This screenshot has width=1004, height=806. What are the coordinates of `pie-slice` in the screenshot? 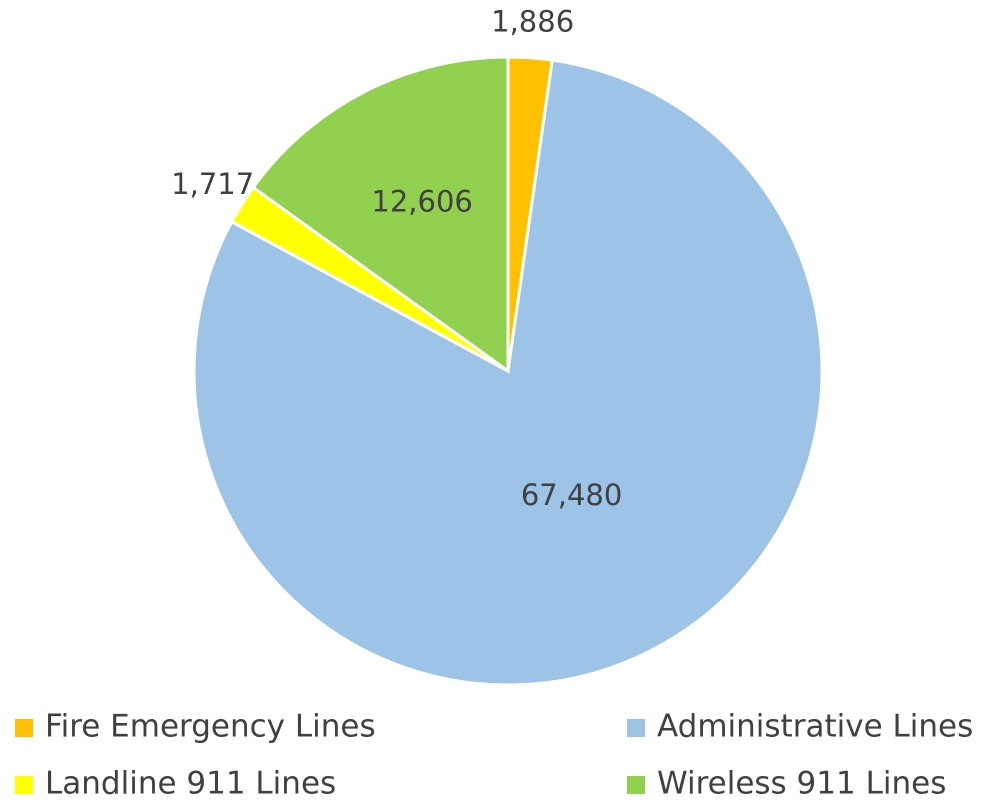 It's located at (380, 214).